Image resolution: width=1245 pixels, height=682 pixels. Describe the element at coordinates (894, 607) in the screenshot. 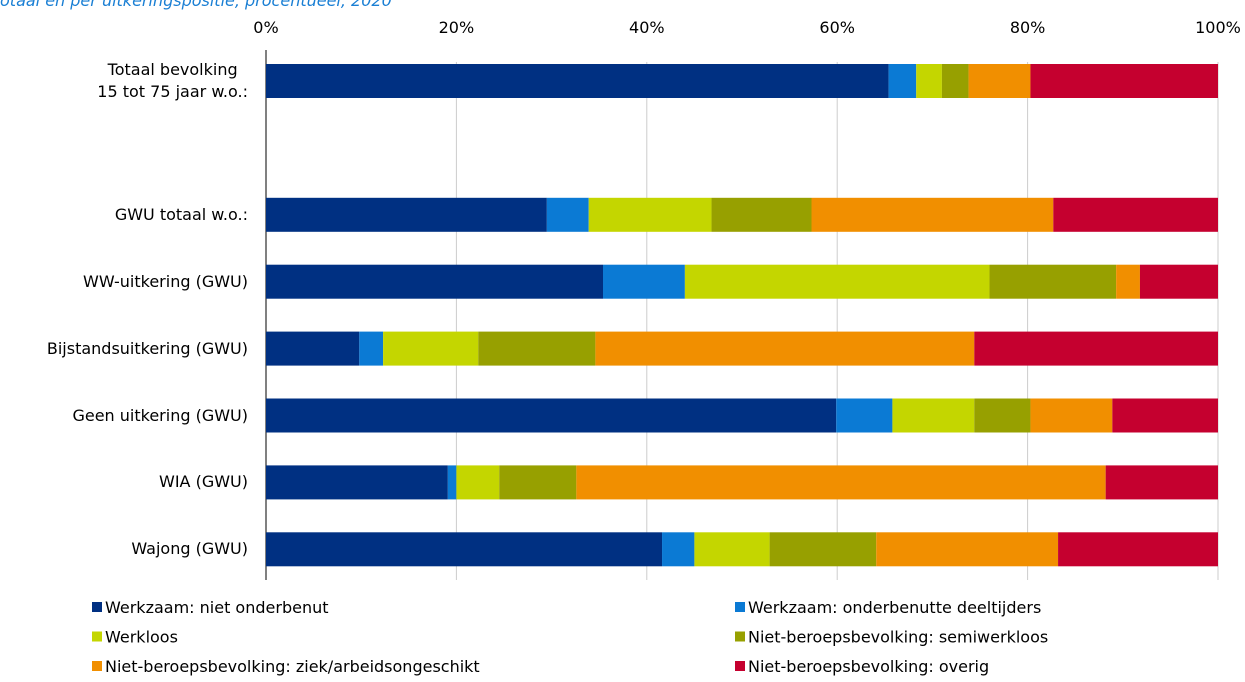

I see `legend-label: Werkzaam: onderbenutte deeltijders` at that location.